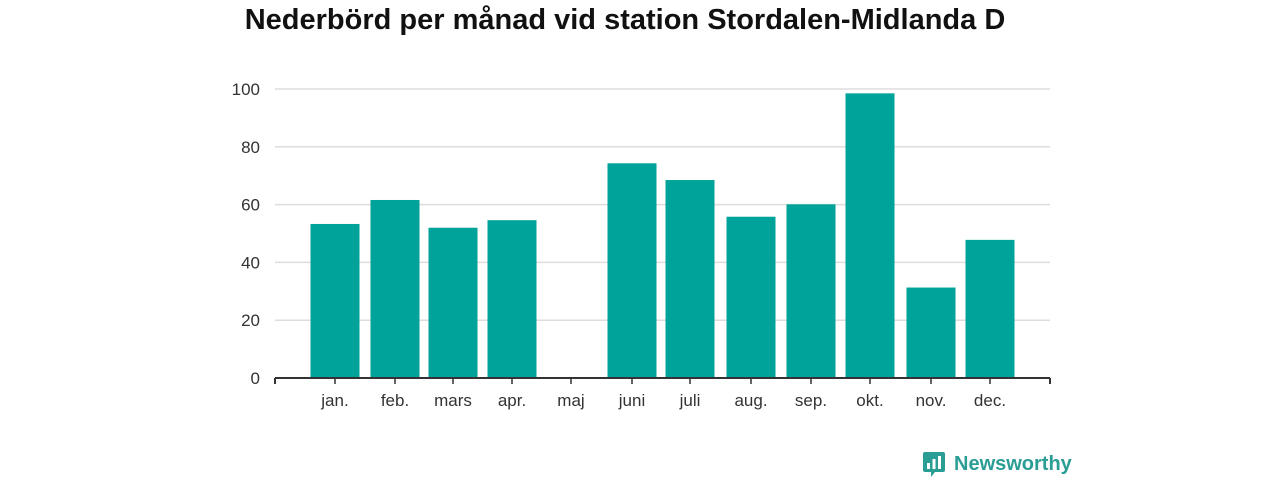 The height and width of the screenshot is (480, 1280). I want to click on x-tick-label: sep., so click(811, 400).